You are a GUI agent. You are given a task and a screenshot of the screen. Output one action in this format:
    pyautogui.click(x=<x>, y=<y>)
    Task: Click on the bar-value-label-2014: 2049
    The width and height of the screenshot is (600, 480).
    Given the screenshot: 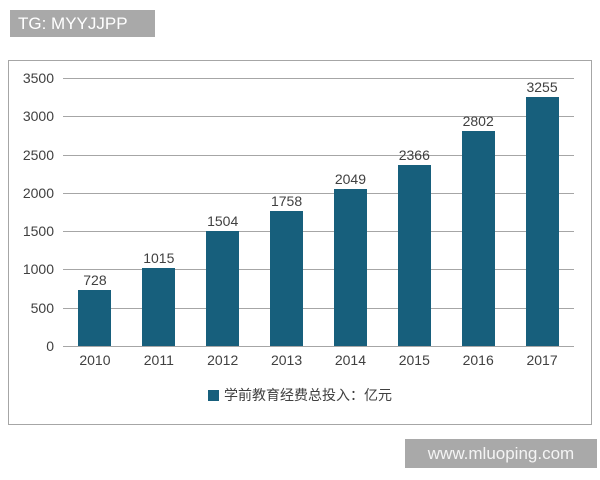 What is the action you would take?
    pyautogui.click(x=350, y=179)
    